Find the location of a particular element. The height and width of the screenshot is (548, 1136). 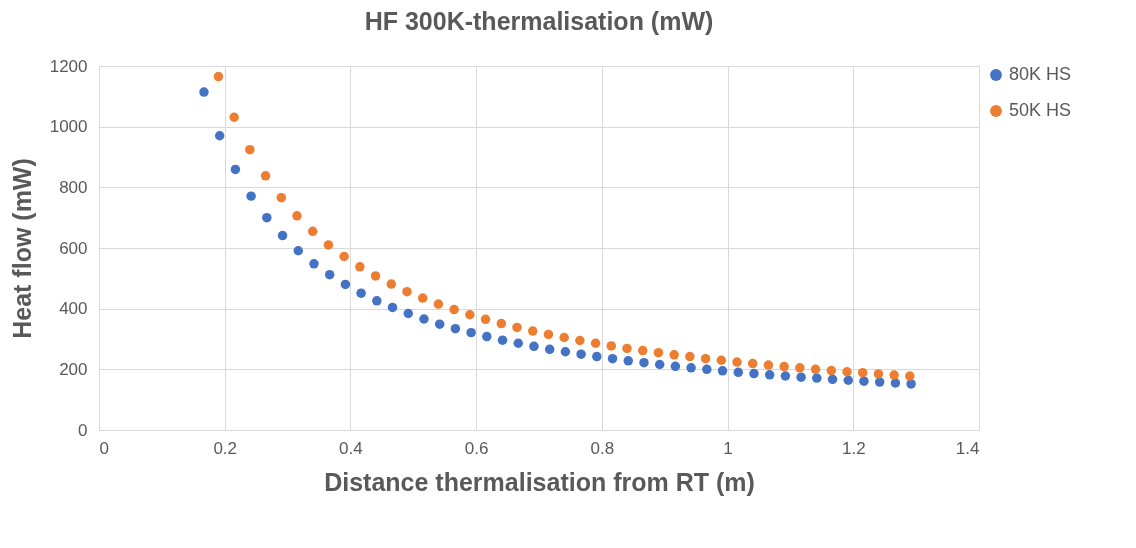

y-tick-label: 800 is located at coordinates (73, 187).